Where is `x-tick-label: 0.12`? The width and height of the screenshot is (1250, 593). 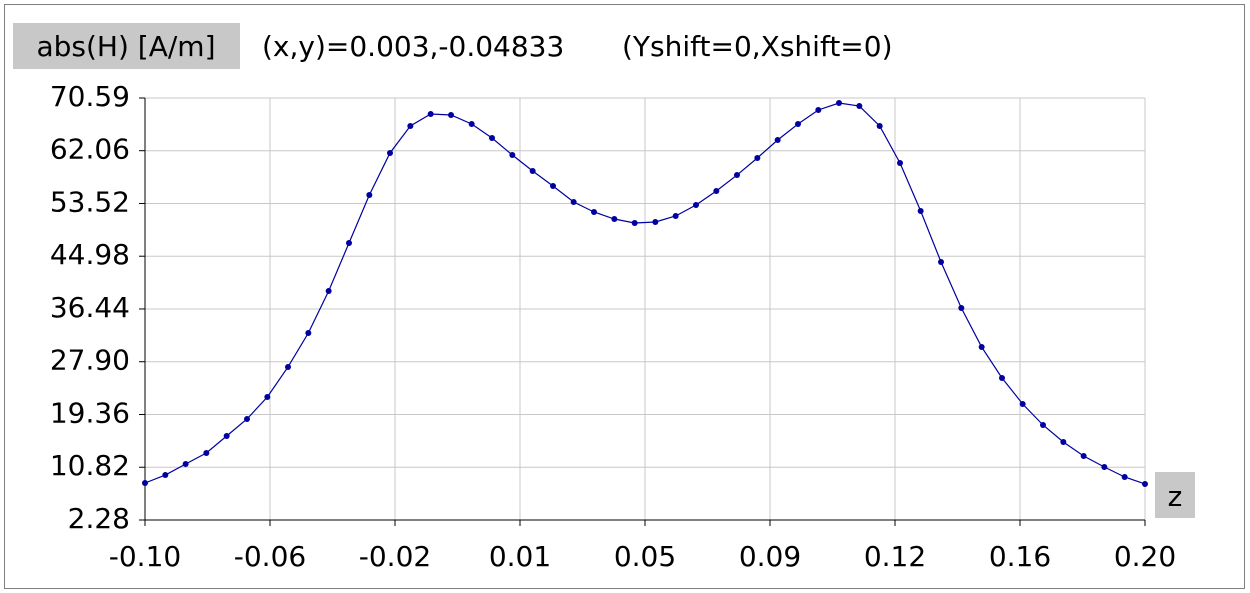 x-tick-label: 0.12 is located at coordinates (895, 556).